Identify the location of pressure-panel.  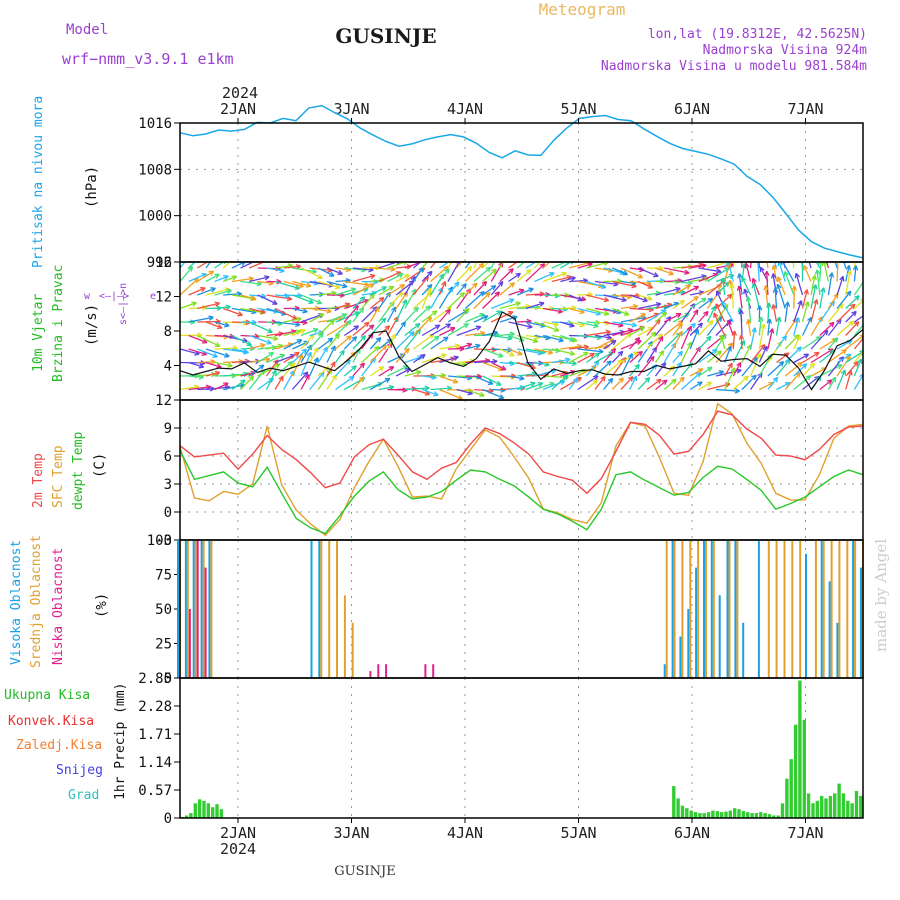
(521, 192).